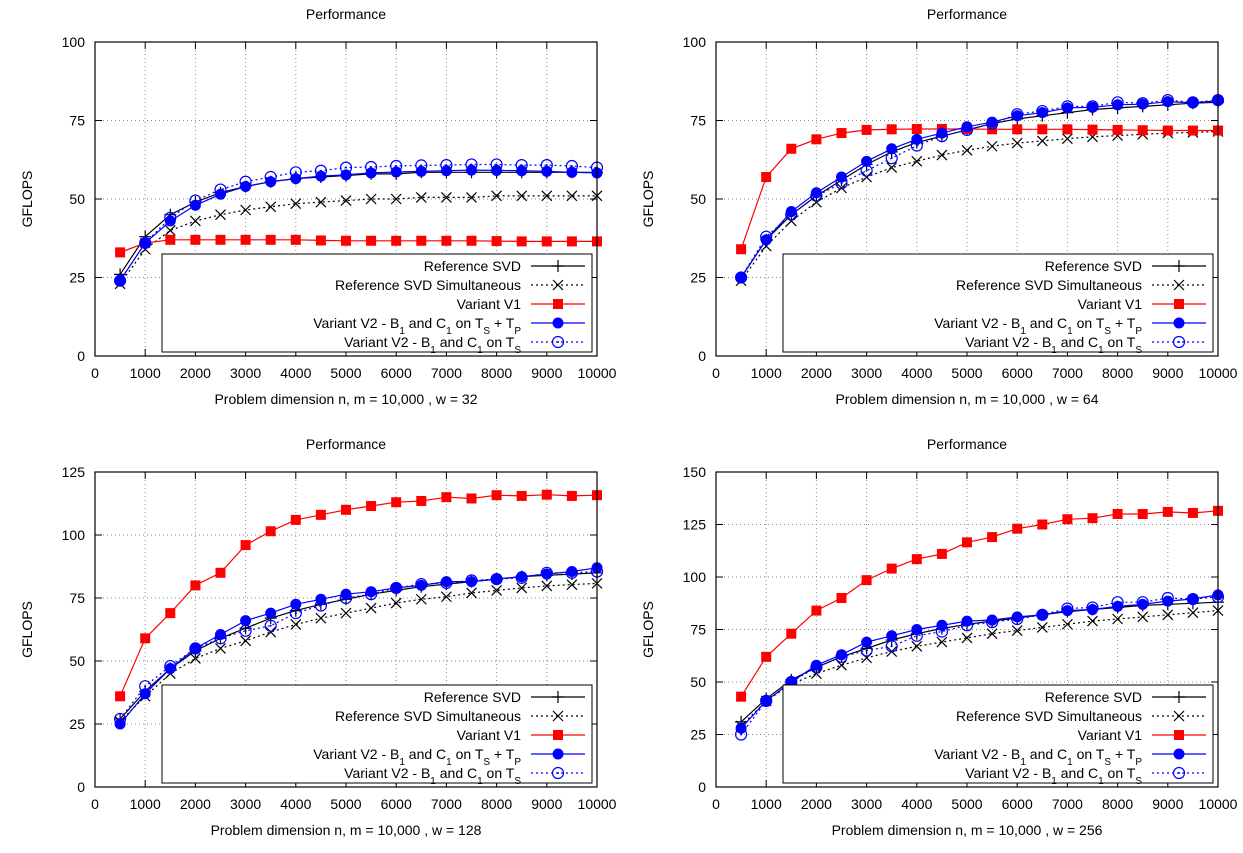  Describe the element at coordinates (998, 734) in the screenshot. I see `legend-box` at that location.